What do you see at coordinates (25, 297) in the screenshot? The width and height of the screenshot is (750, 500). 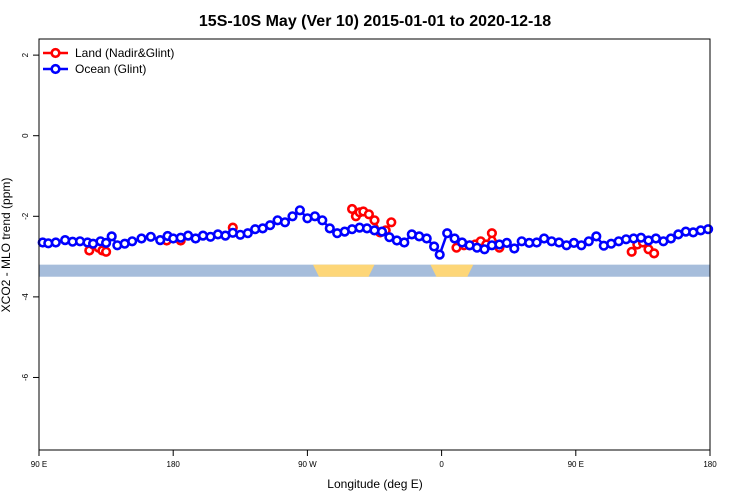 I see `y-tick-label: -4` at bounding box center [25, 297].